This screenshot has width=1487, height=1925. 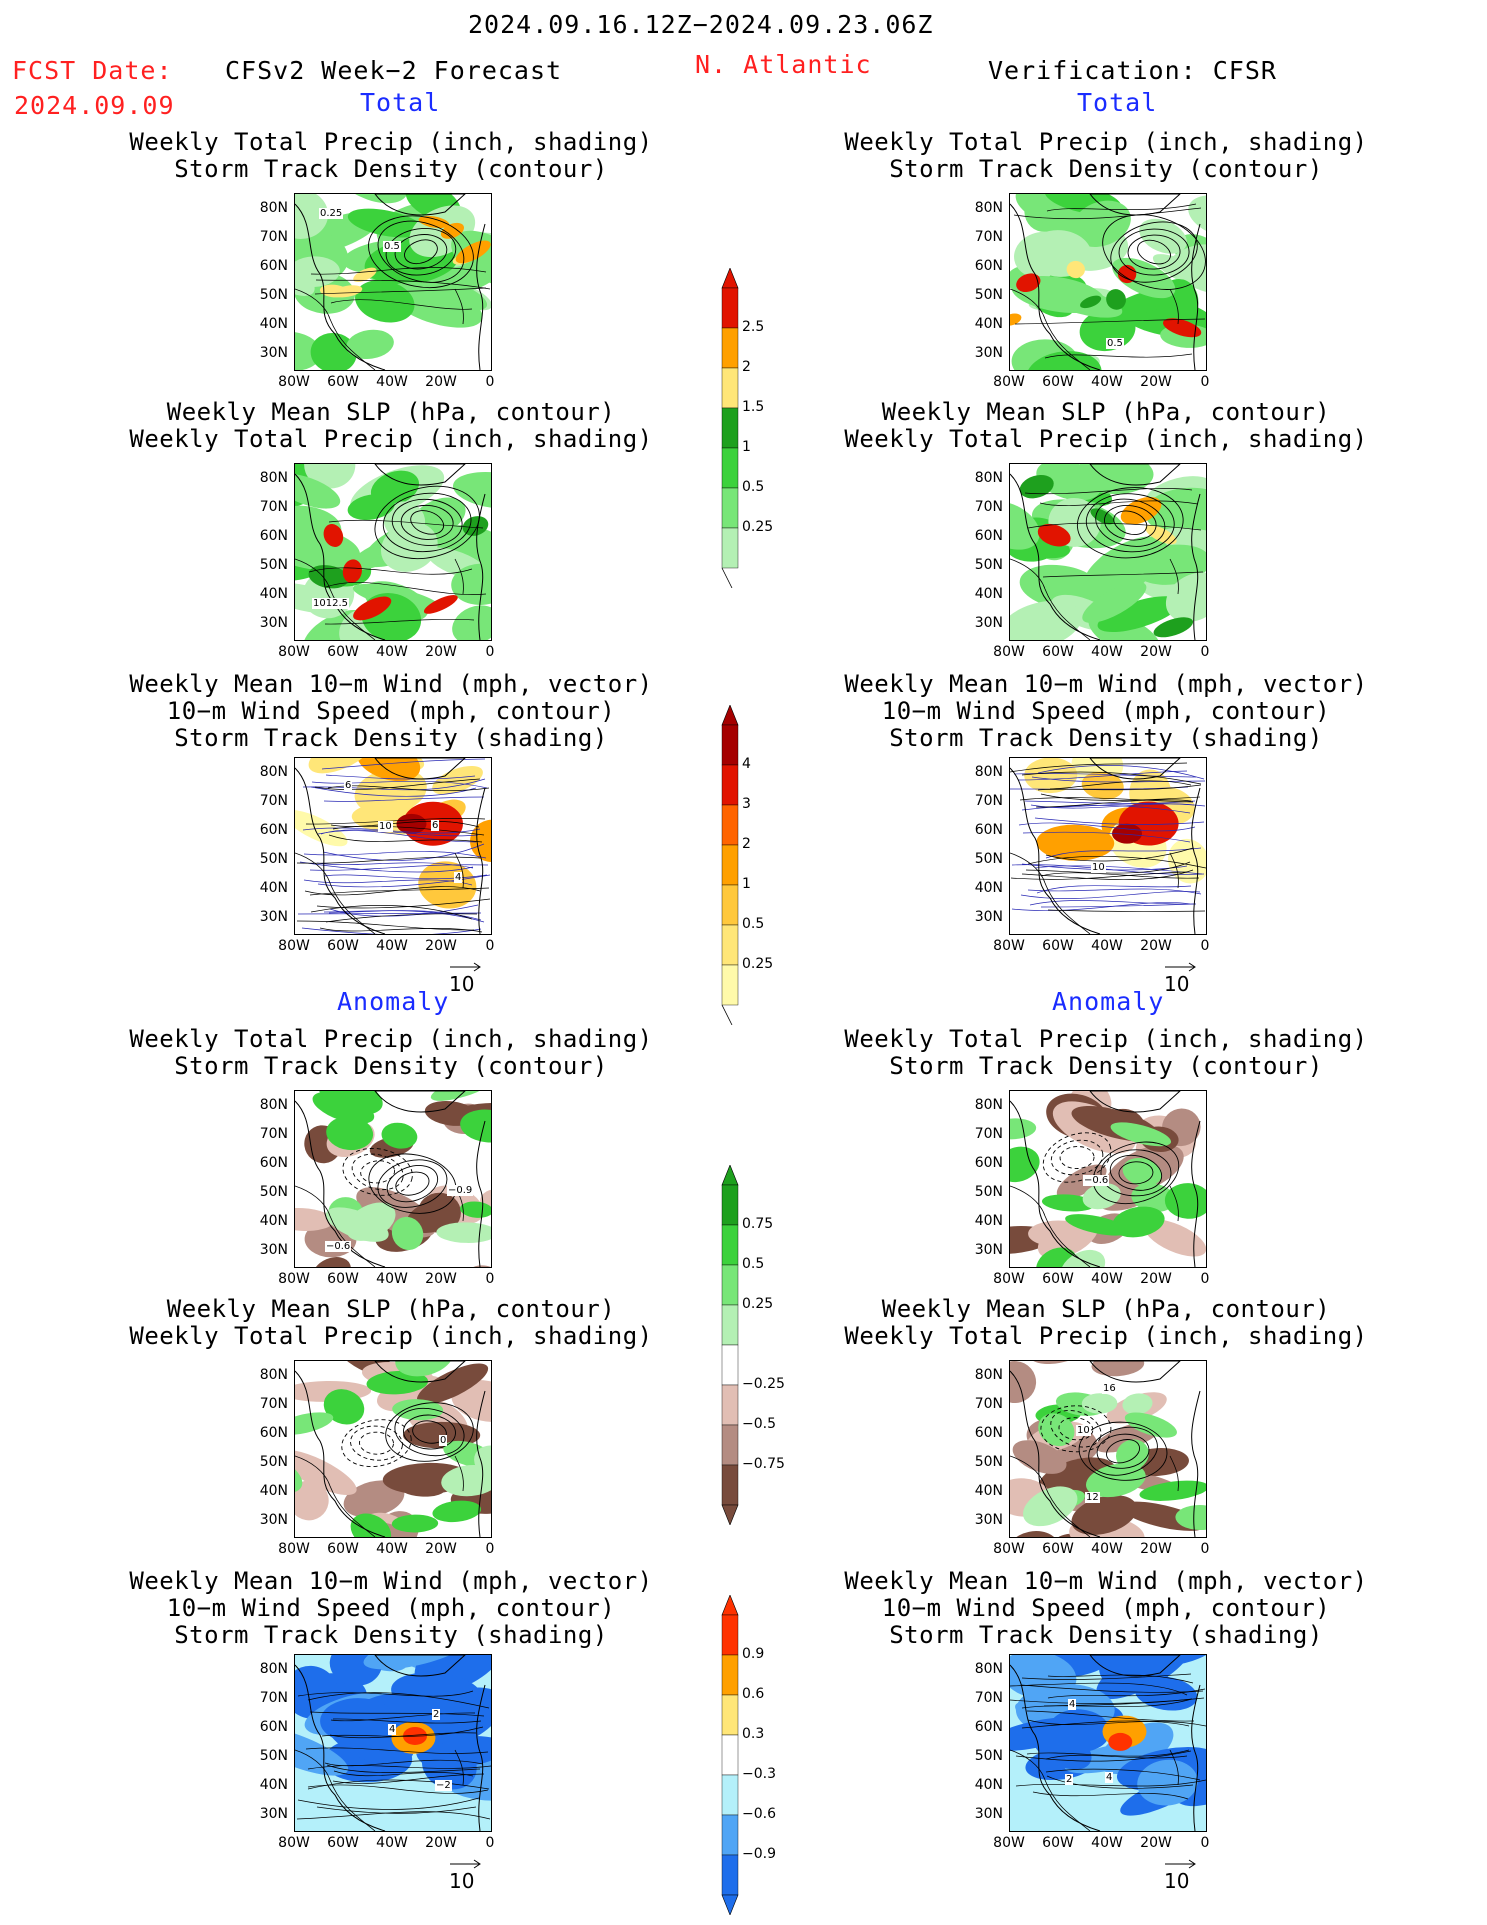 I want to click on map-panel-fcst-wind-anom: 2 −2 4, so click(x=393, y=1743).